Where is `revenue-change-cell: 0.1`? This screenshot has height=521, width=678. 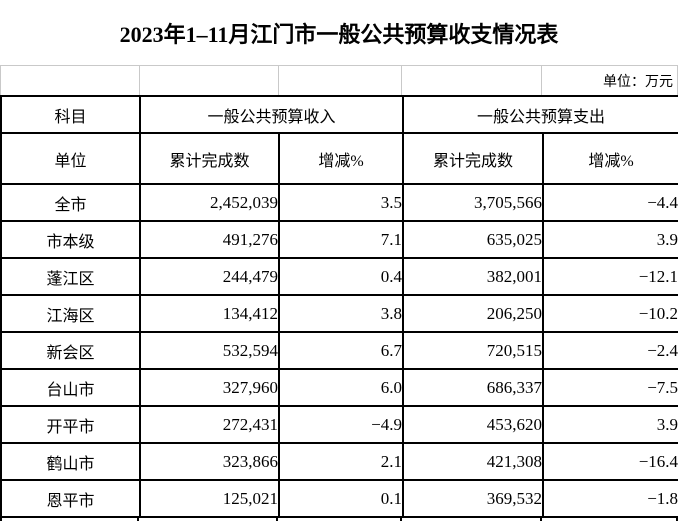 revenue-change-cell: 0.1 is located at coordinates (341, 498).